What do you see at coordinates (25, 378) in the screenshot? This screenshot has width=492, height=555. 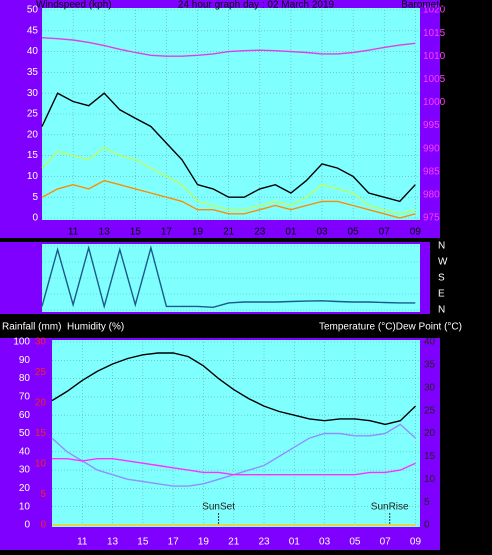 I see `y-tick-label: 80` at bounding box center [25, 378].